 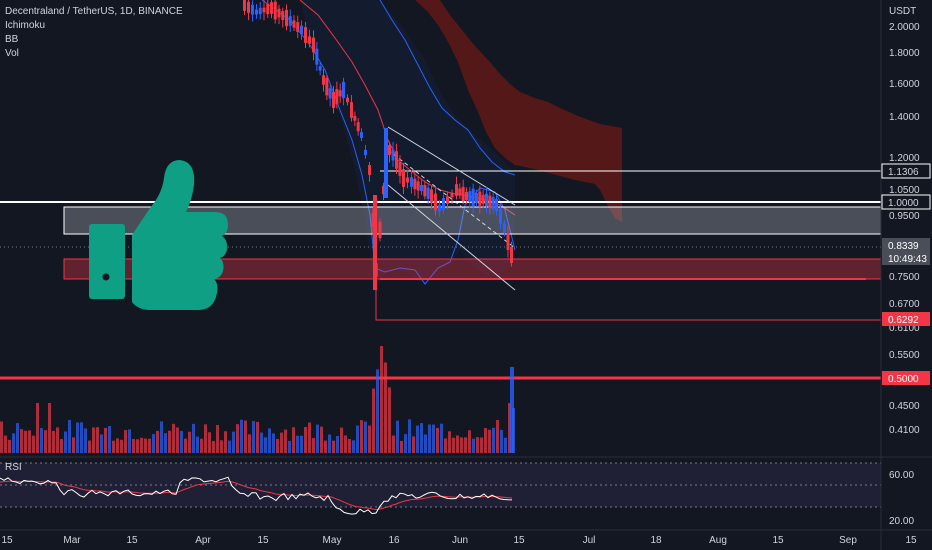 What do you see at coordinates (848, 540) in the screenshot?
I see `time-tick-label: Sep` at bounding box center [848, 540].